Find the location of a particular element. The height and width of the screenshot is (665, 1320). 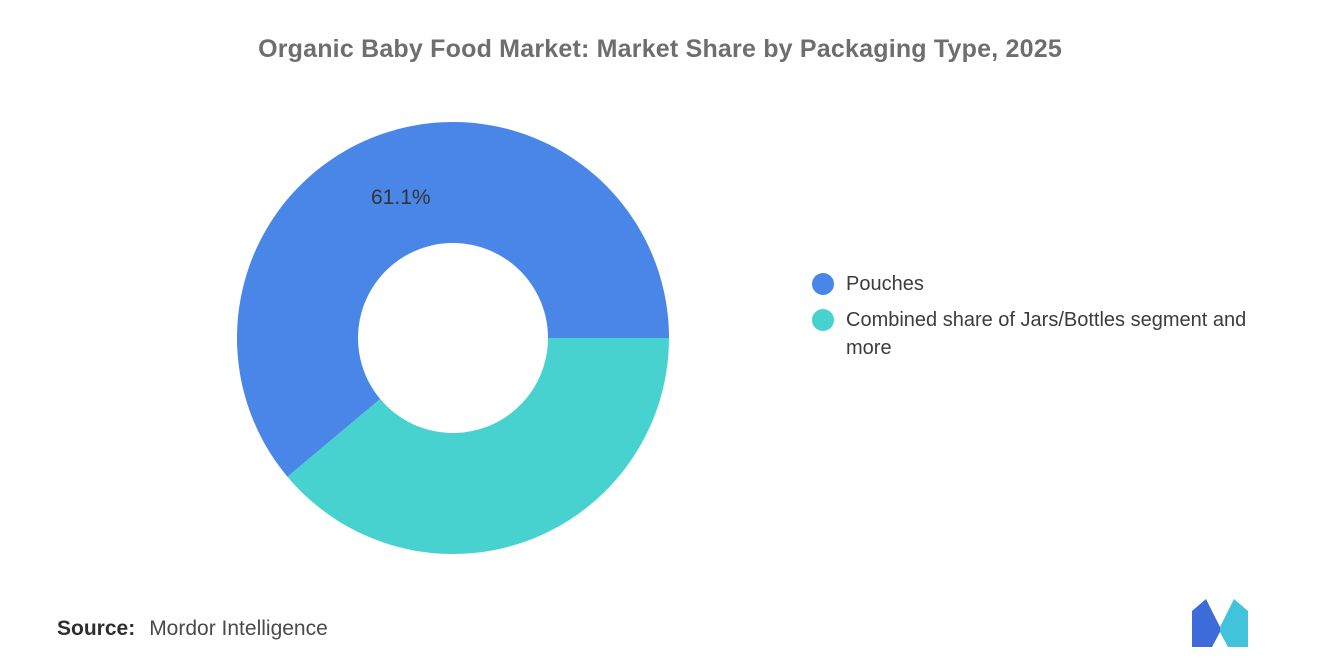

slice-label-pouches: 61.1% is located at coordinates (401, 197).